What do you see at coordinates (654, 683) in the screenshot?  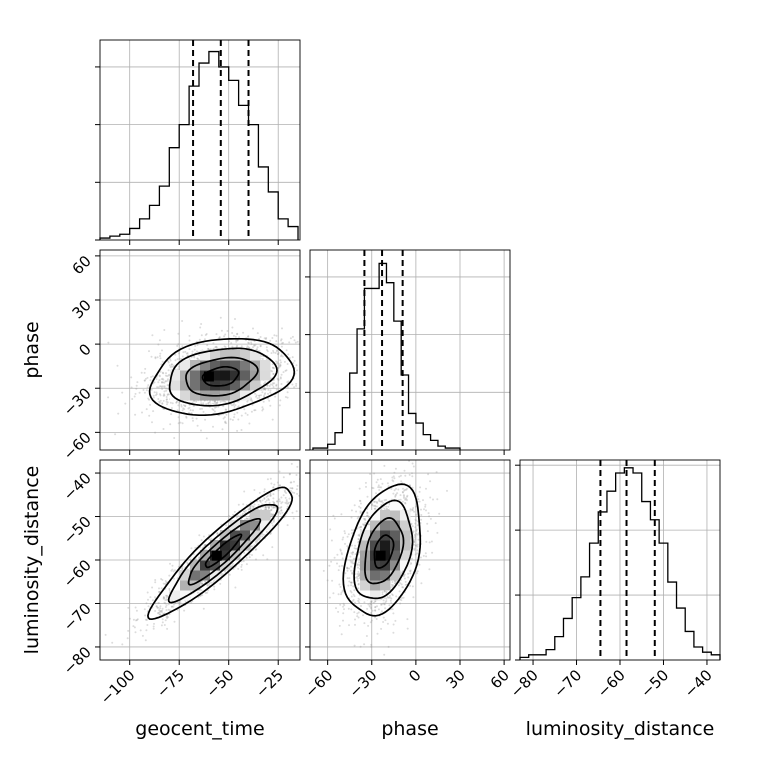 I see `x-tick-label: −50` at bounding box center [654, 683].